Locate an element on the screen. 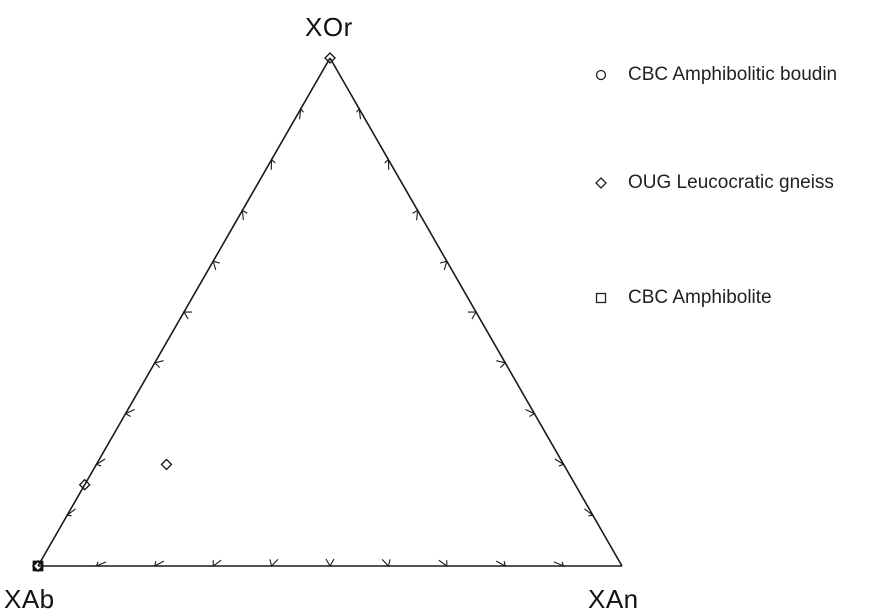  square-marker-icon is located at coordinates (601, 298).